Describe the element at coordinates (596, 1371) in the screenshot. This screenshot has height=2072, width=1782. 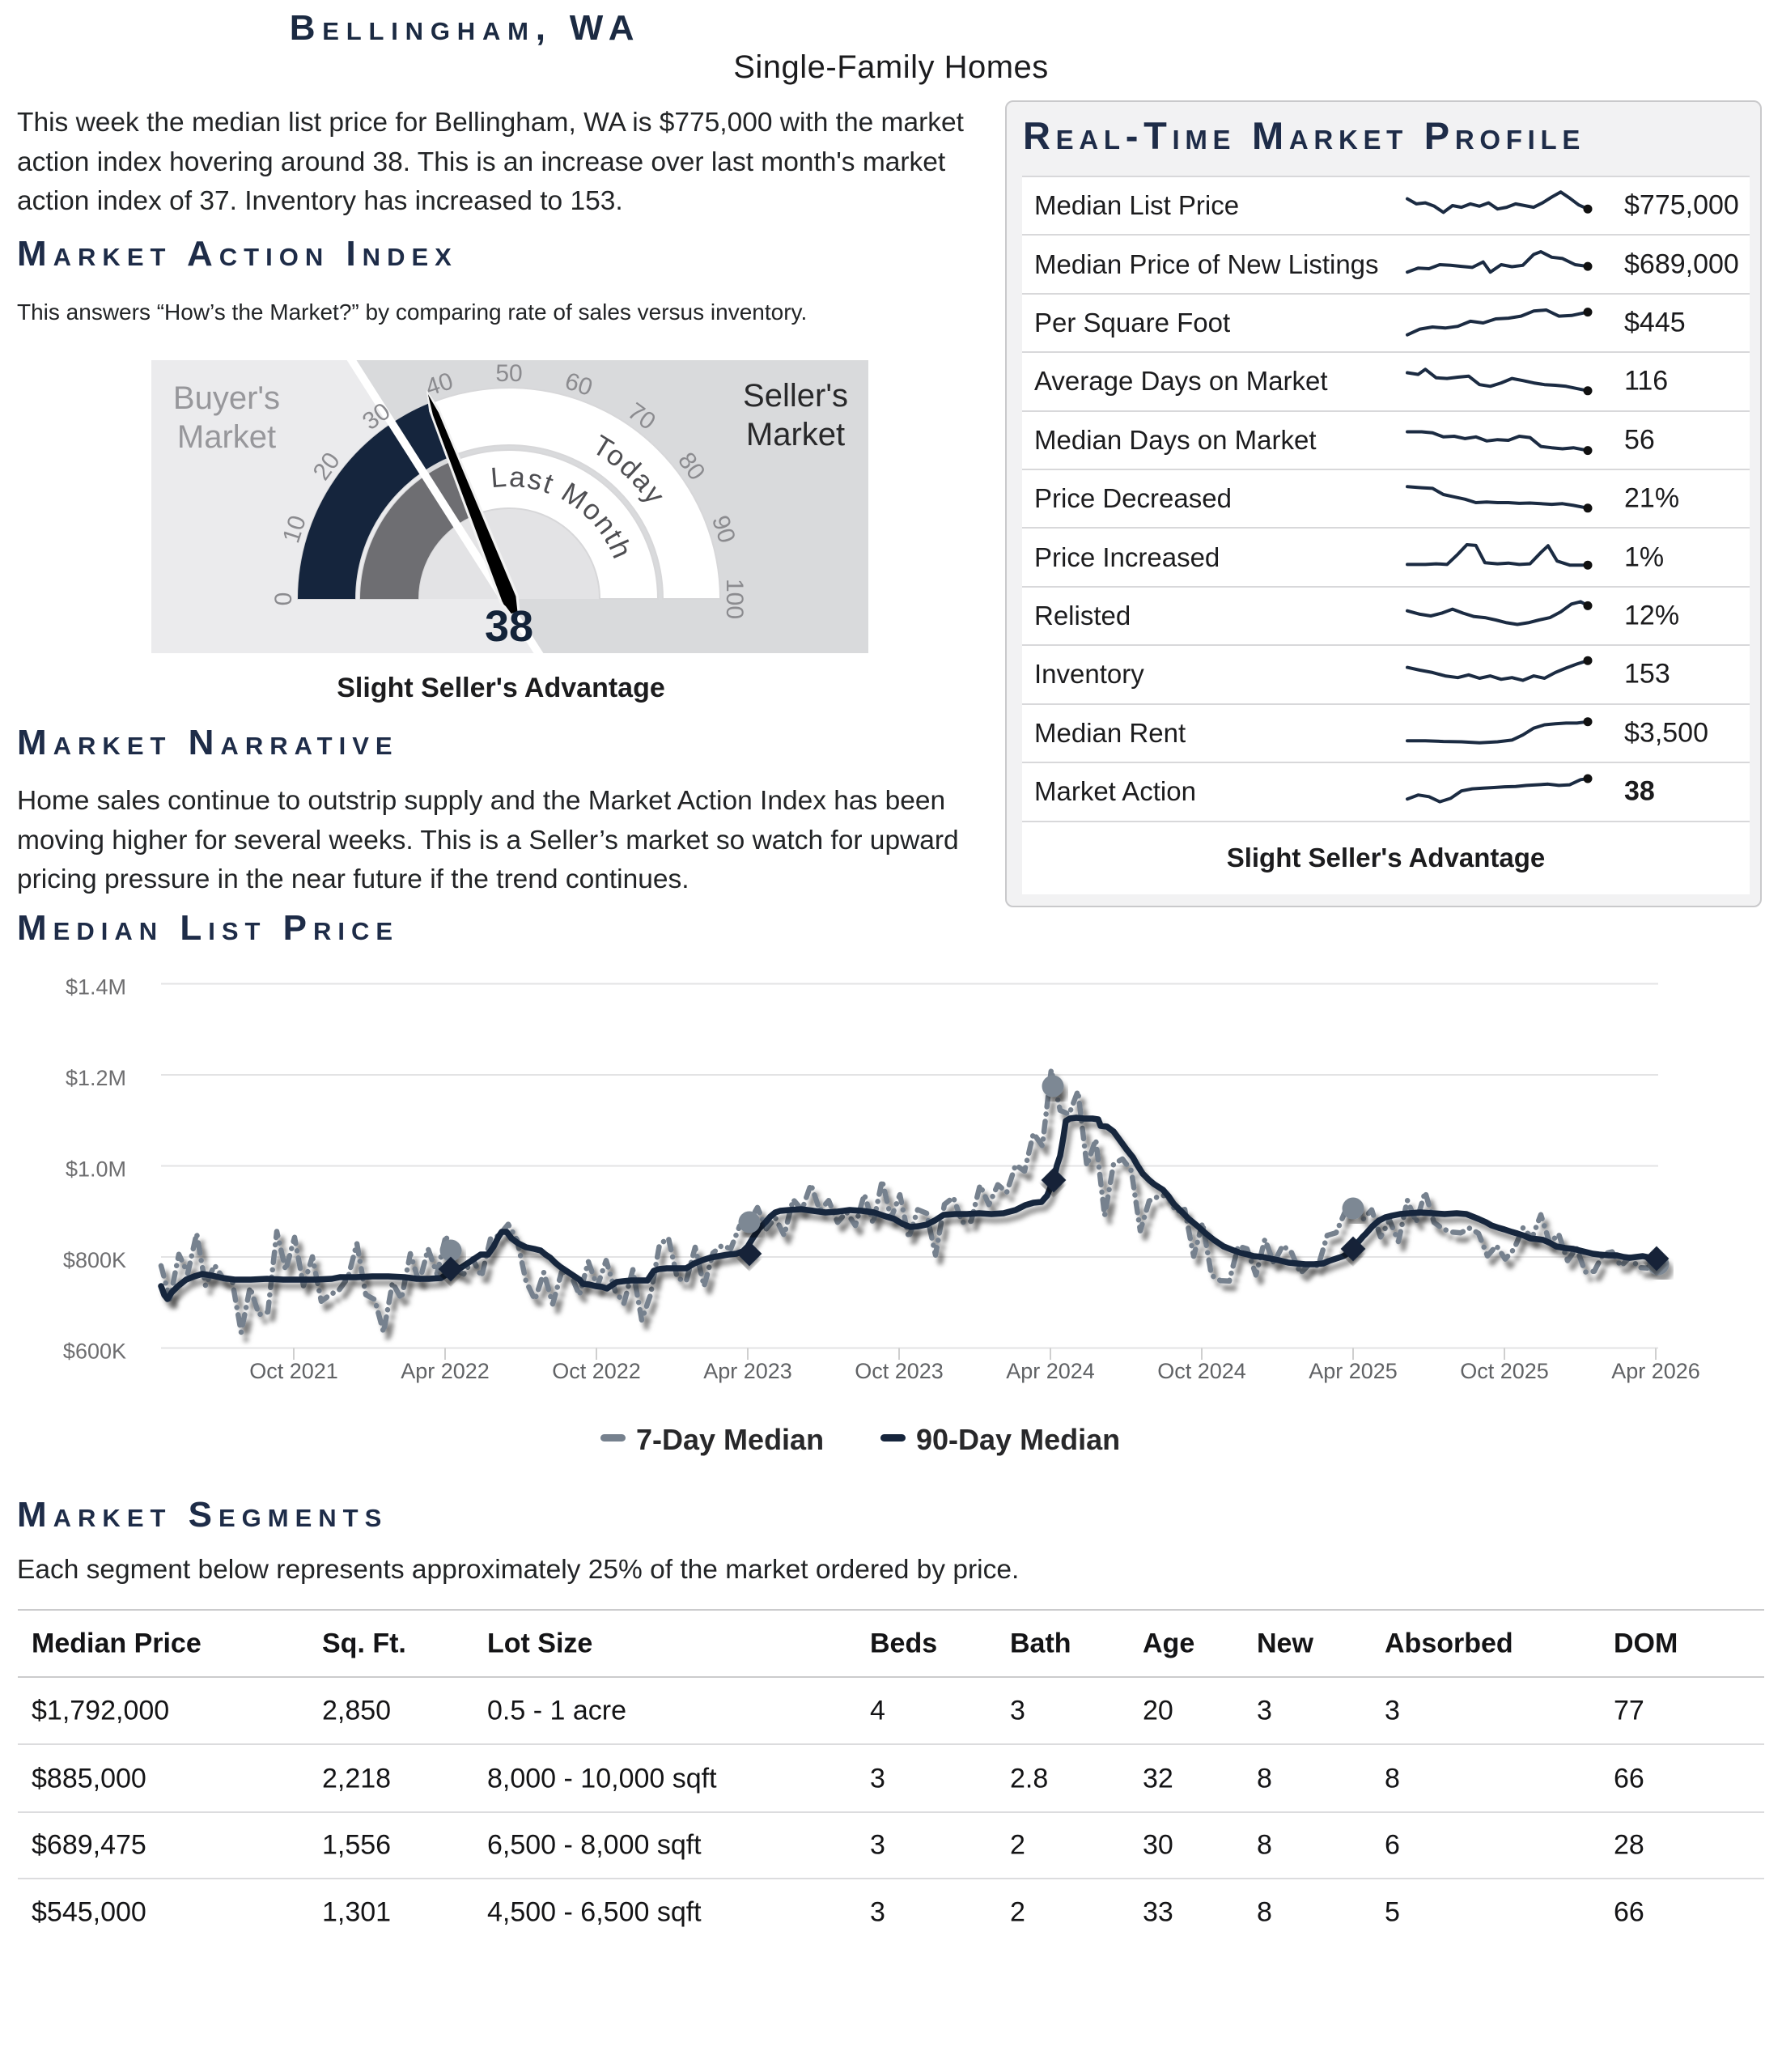
I see `svg-text: Oct 2022` at that location.